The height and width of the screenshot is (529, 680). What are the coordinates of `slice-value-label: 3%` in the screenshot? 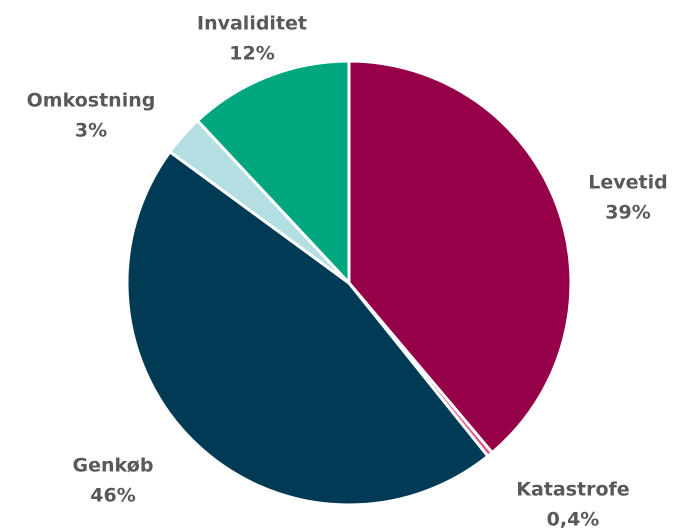 It's located at (91, 131).